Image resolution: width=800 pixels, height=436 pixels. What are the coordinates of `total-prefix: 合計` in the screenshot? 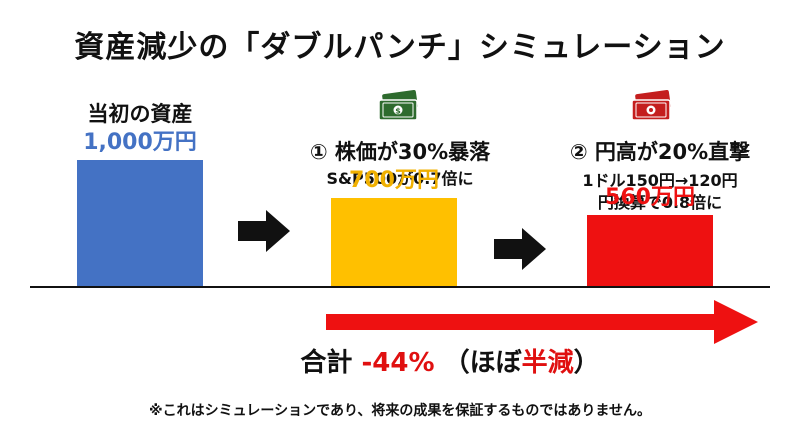 It's located at (326, 363).